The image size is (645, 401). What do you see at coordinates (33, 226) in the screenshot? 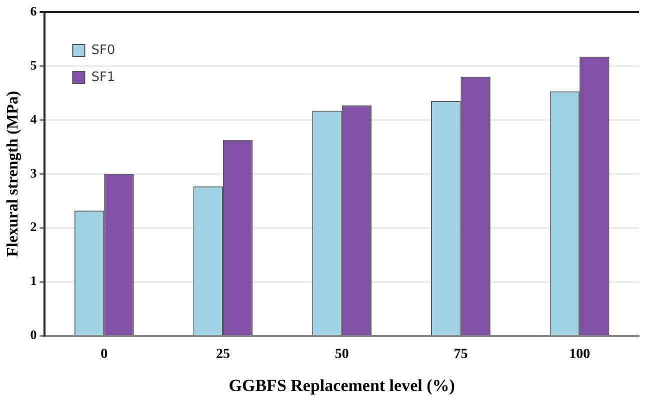
I see `y-tick-label: 2` at bounding box center [33, 226].